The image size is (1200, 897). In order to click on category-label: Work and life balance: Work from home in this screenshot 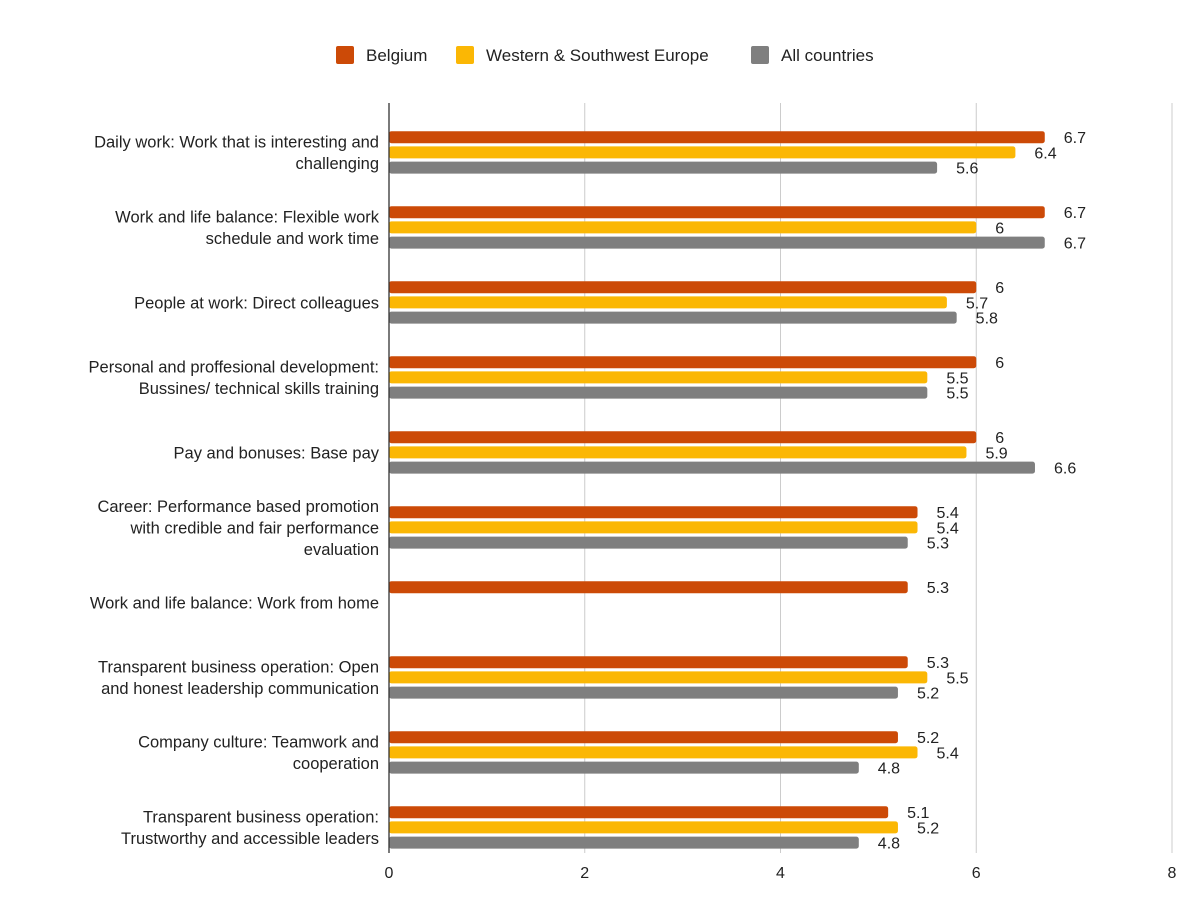, I will do `click(234, 603)`.